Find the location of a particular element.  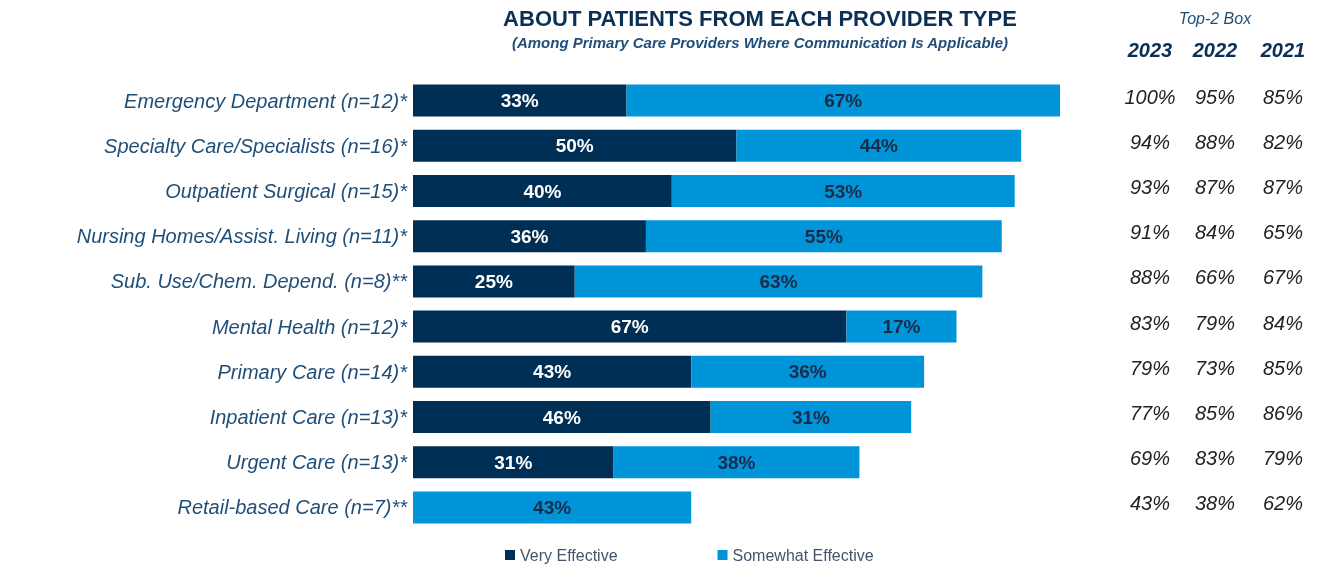

data-label: 63% is located at coordinates (778, 281).